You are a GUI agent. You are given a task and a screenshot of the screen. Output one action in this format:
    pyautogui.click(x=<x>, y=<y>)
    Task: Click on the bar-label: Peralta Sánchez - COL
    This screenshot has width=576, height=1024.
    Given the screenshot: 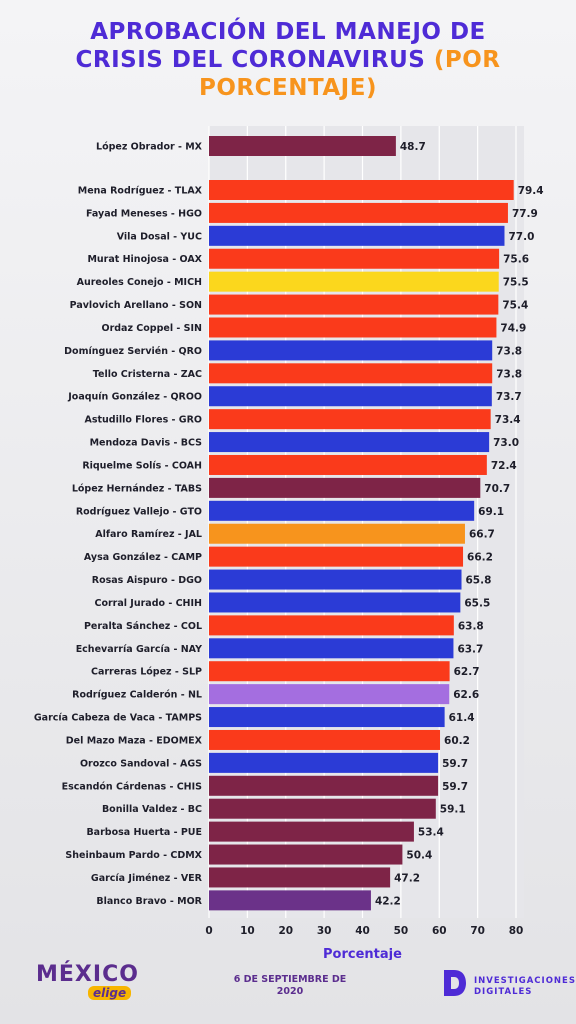 What is the action you would take?
    pyautogui.click(x=143, y=626)
    